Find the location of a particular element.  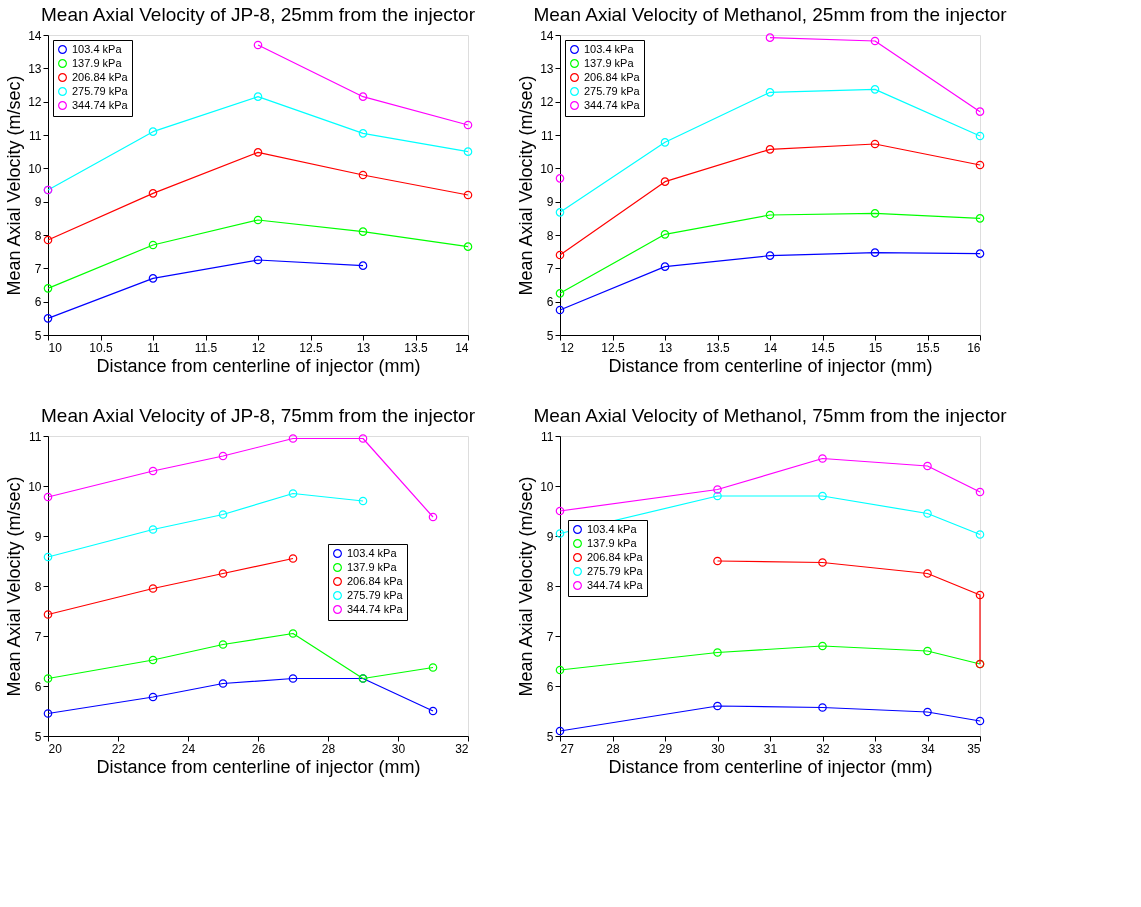

chart-title: Mean Axial Velocity of JP-8, 25mm from the injector is located at coordinates (258, 14).